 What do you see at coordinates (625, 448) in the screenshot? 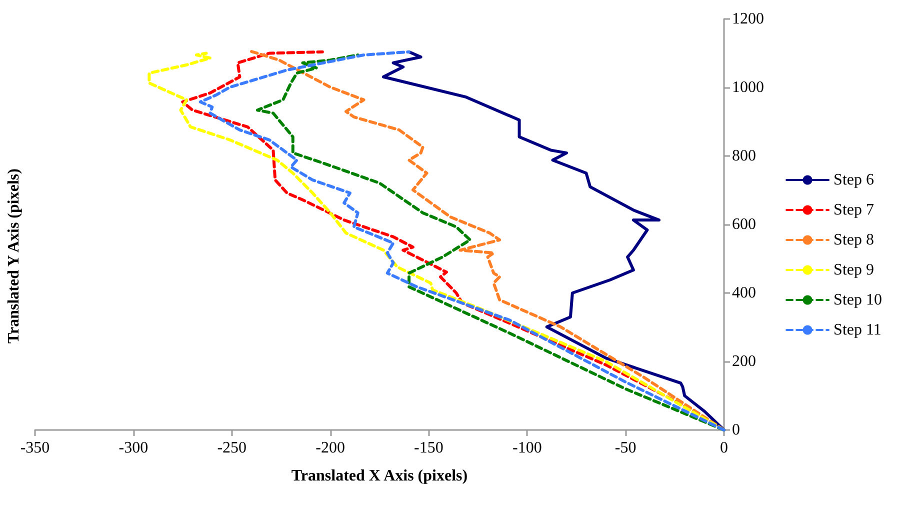
I see `x-tick-label: -50` at bounding box center [625, 448].